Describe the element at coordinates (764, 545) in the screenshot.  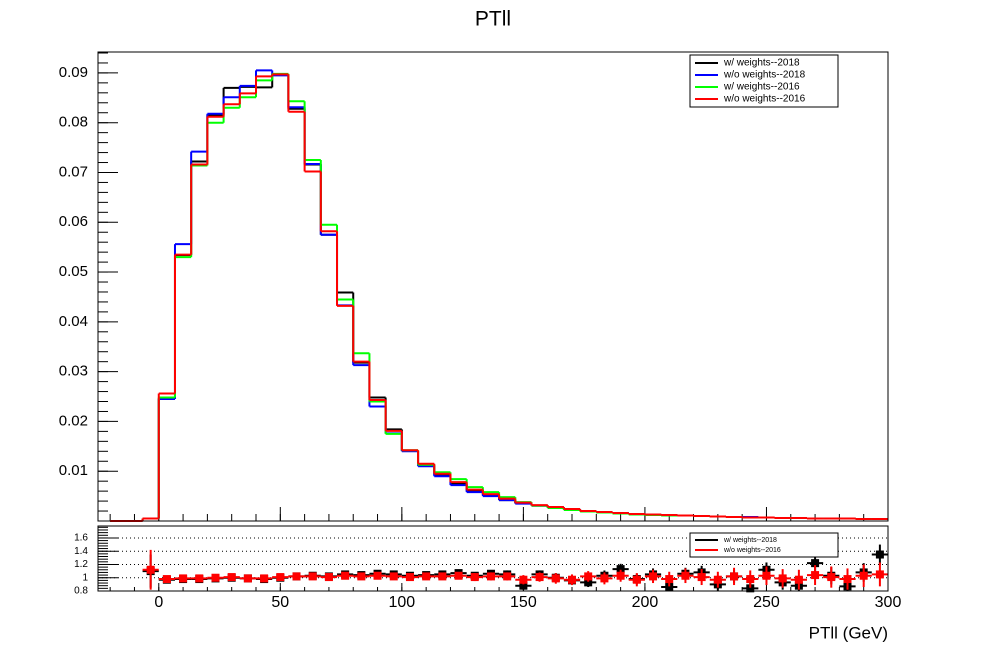
I see `legend-box` at that location.